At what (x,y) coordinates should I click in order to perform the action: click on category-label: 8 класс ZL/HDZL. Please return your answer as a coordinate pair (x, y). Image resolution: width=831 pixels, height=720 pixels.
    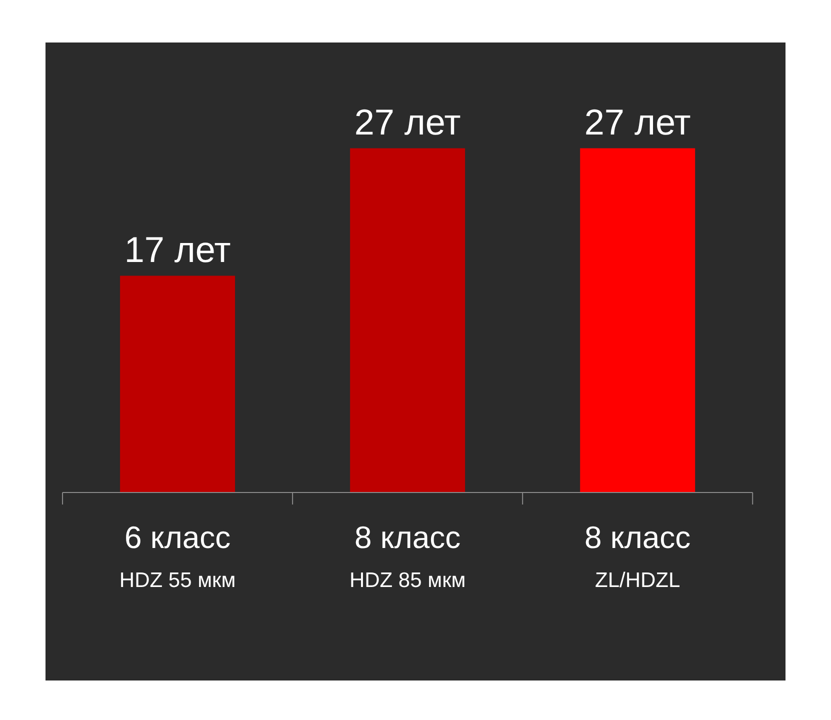
    Looking at the image, I should click on (637, 556).